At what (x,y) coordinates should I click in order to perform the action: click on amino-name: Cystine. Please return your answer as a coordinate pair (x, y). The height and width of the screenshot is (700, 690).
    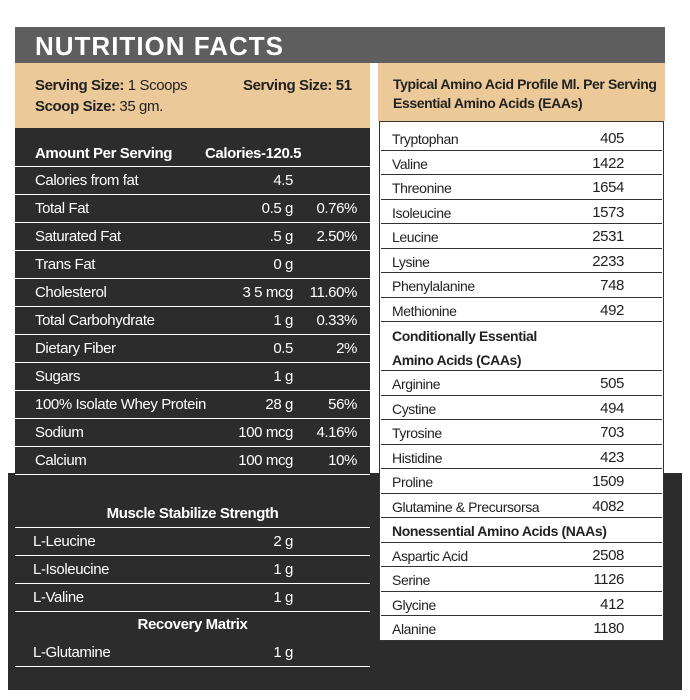
    Looking at the image, I should click on (414, 408).